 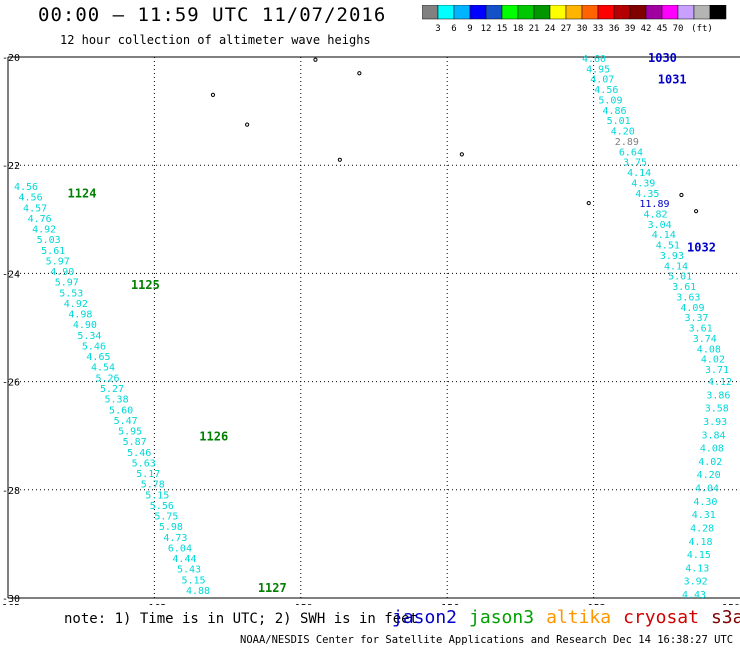 What do you see at coordinates (696, 582) in the screenshot?
I see `swh-value-label: 3.92` at bounding box center [696, 582].